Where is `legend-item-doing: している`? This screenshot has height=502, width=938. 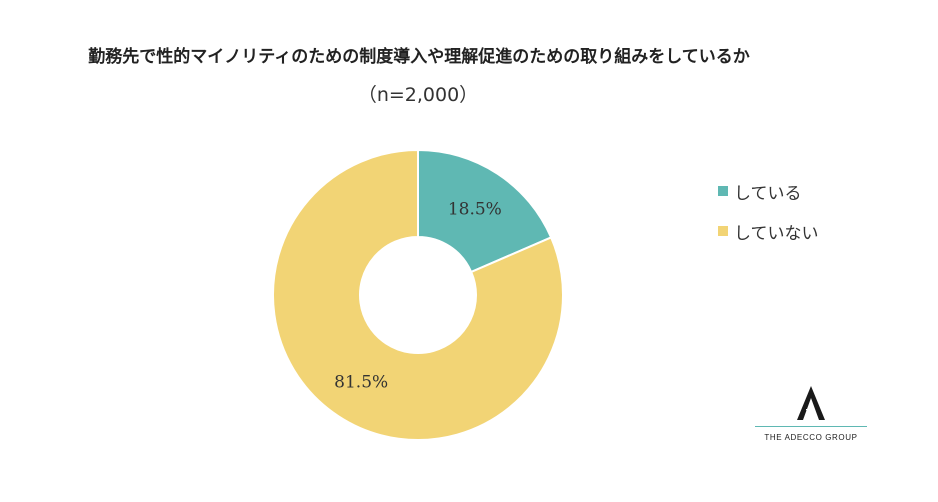
legend-item-doing: している is located at coordinates (768, 192).